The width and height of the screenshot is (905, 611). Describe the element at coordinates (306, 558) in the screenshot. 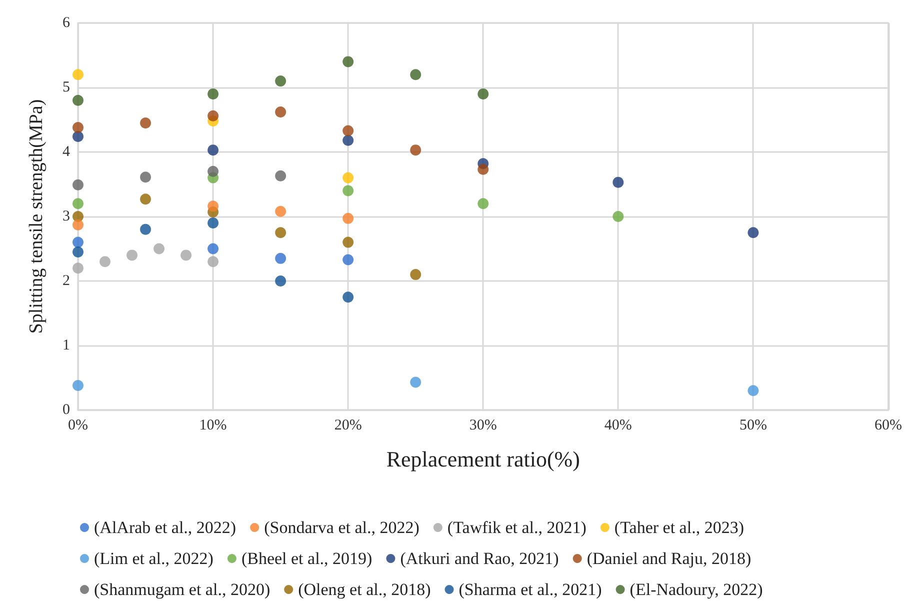

I see `legend-label: (Bheel et al., 2019)` at that location.